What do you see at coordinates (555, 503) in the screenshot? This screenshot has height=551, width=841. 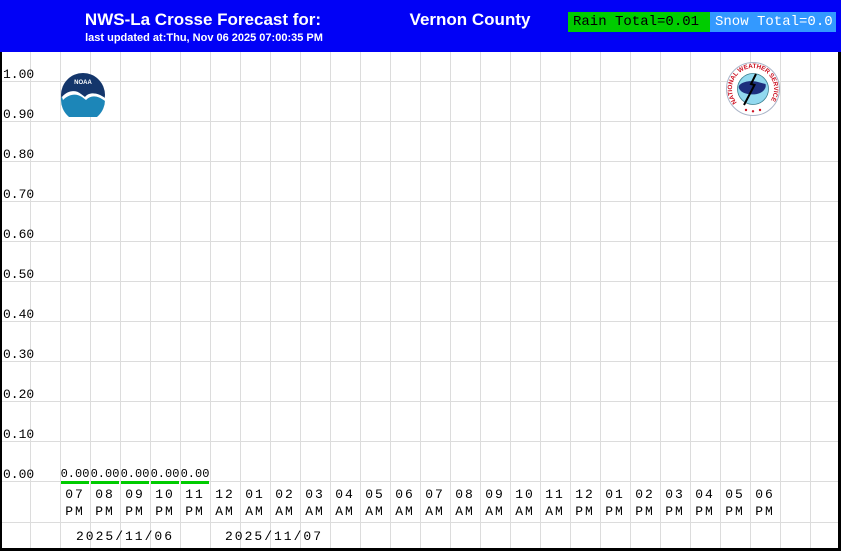 I see `x-hour-label: 11 AM` at bounding box center [555, 503].